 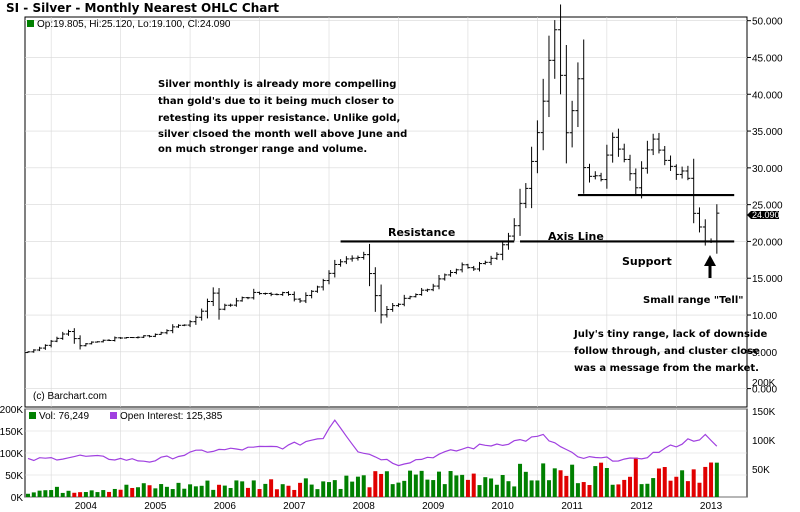 I want to click on volume-tick-right: 100K, so click(x=764, y=441).